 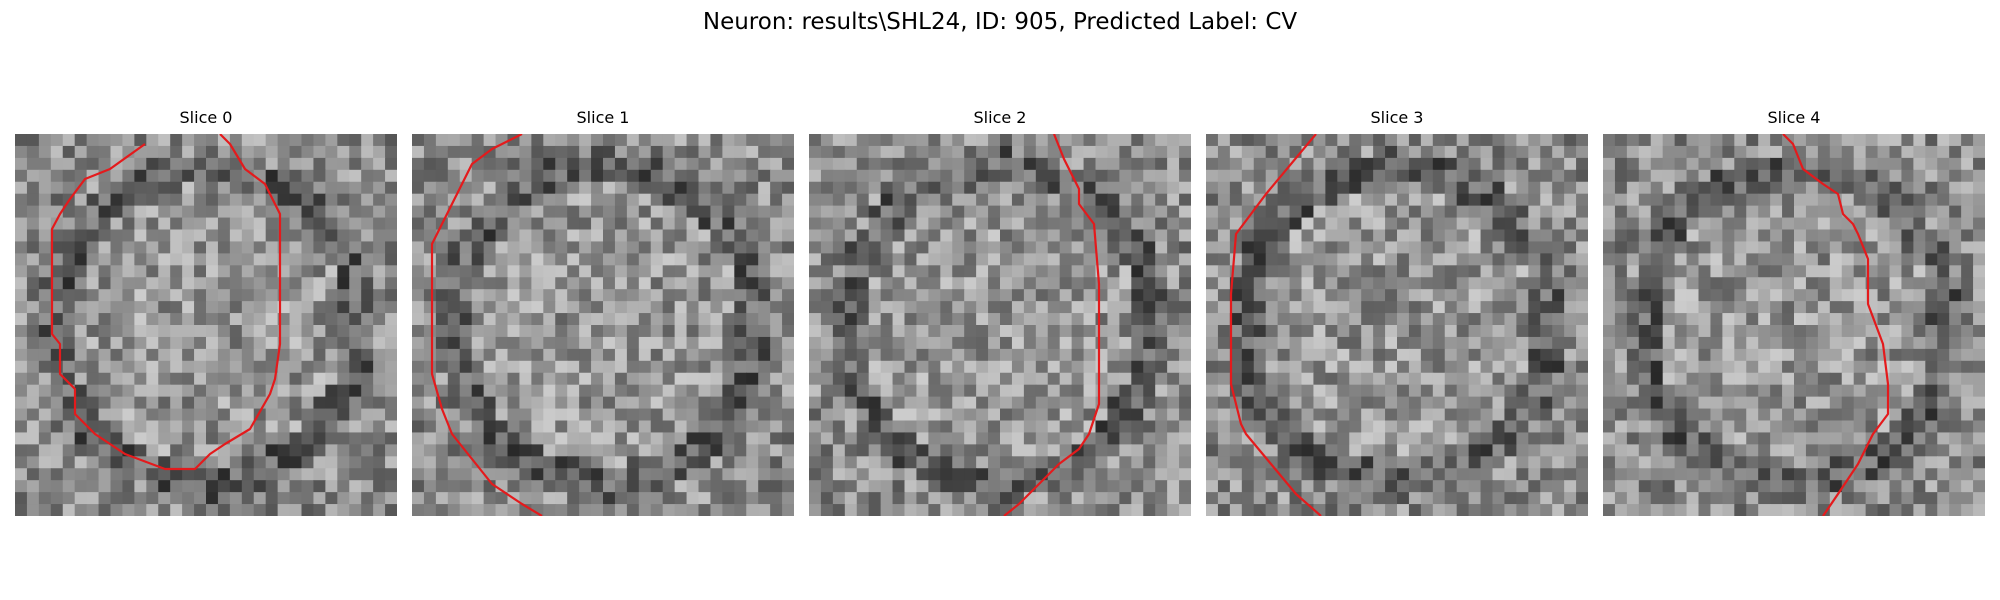 What do you see at coordinates (206, 117) in the screenshot?
I see `slice-title-0: Slice 0` at bounding box center [206, 117].